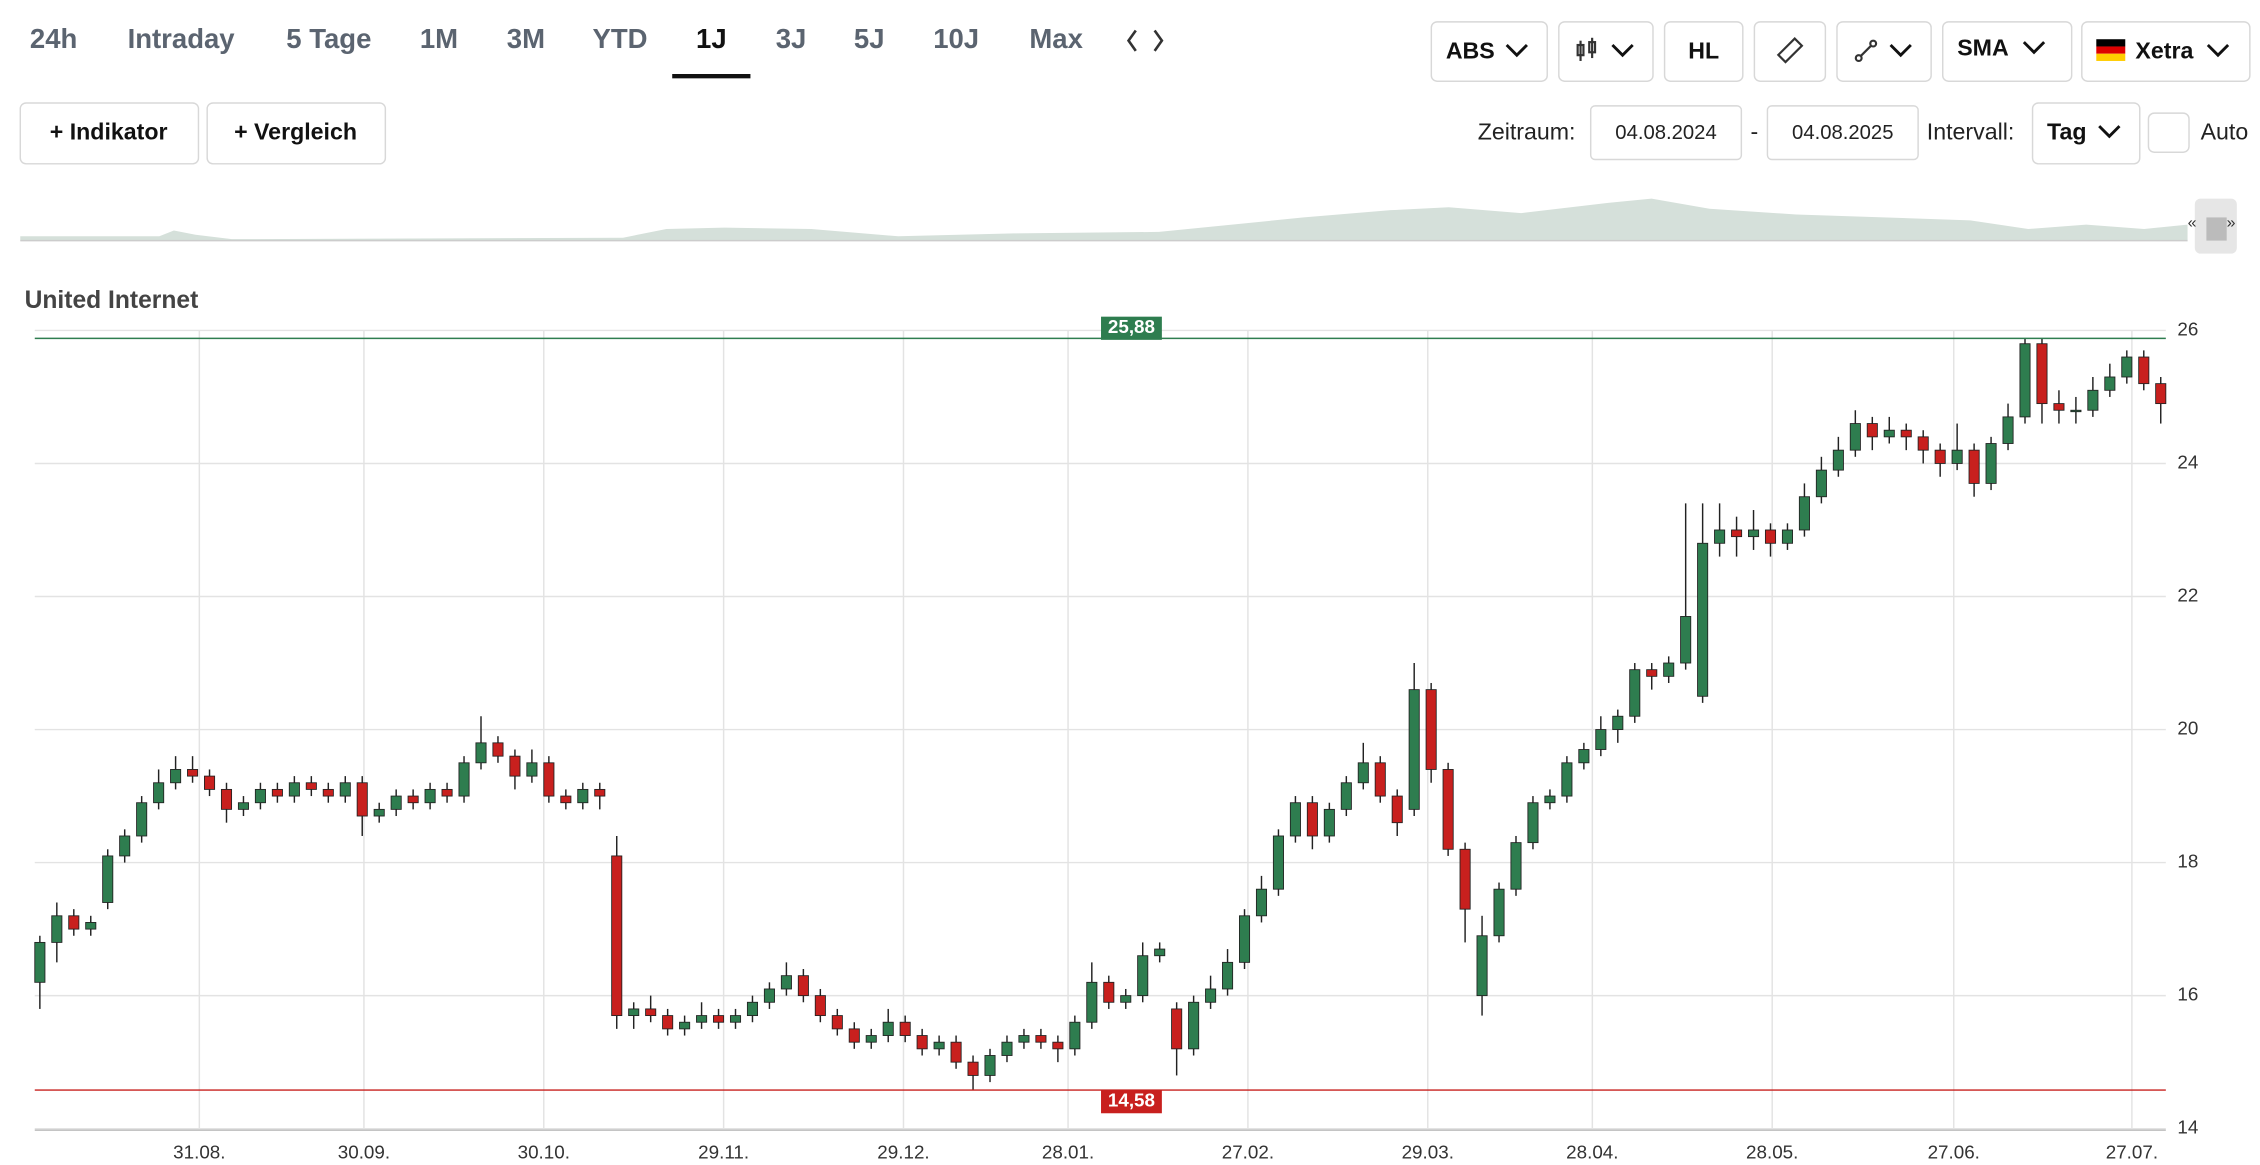 The width and height of the screenshot is (2260, 1165). Describe the element at coordinates (1145, 40) in the screenshot. I see `range-arrows` at that location.